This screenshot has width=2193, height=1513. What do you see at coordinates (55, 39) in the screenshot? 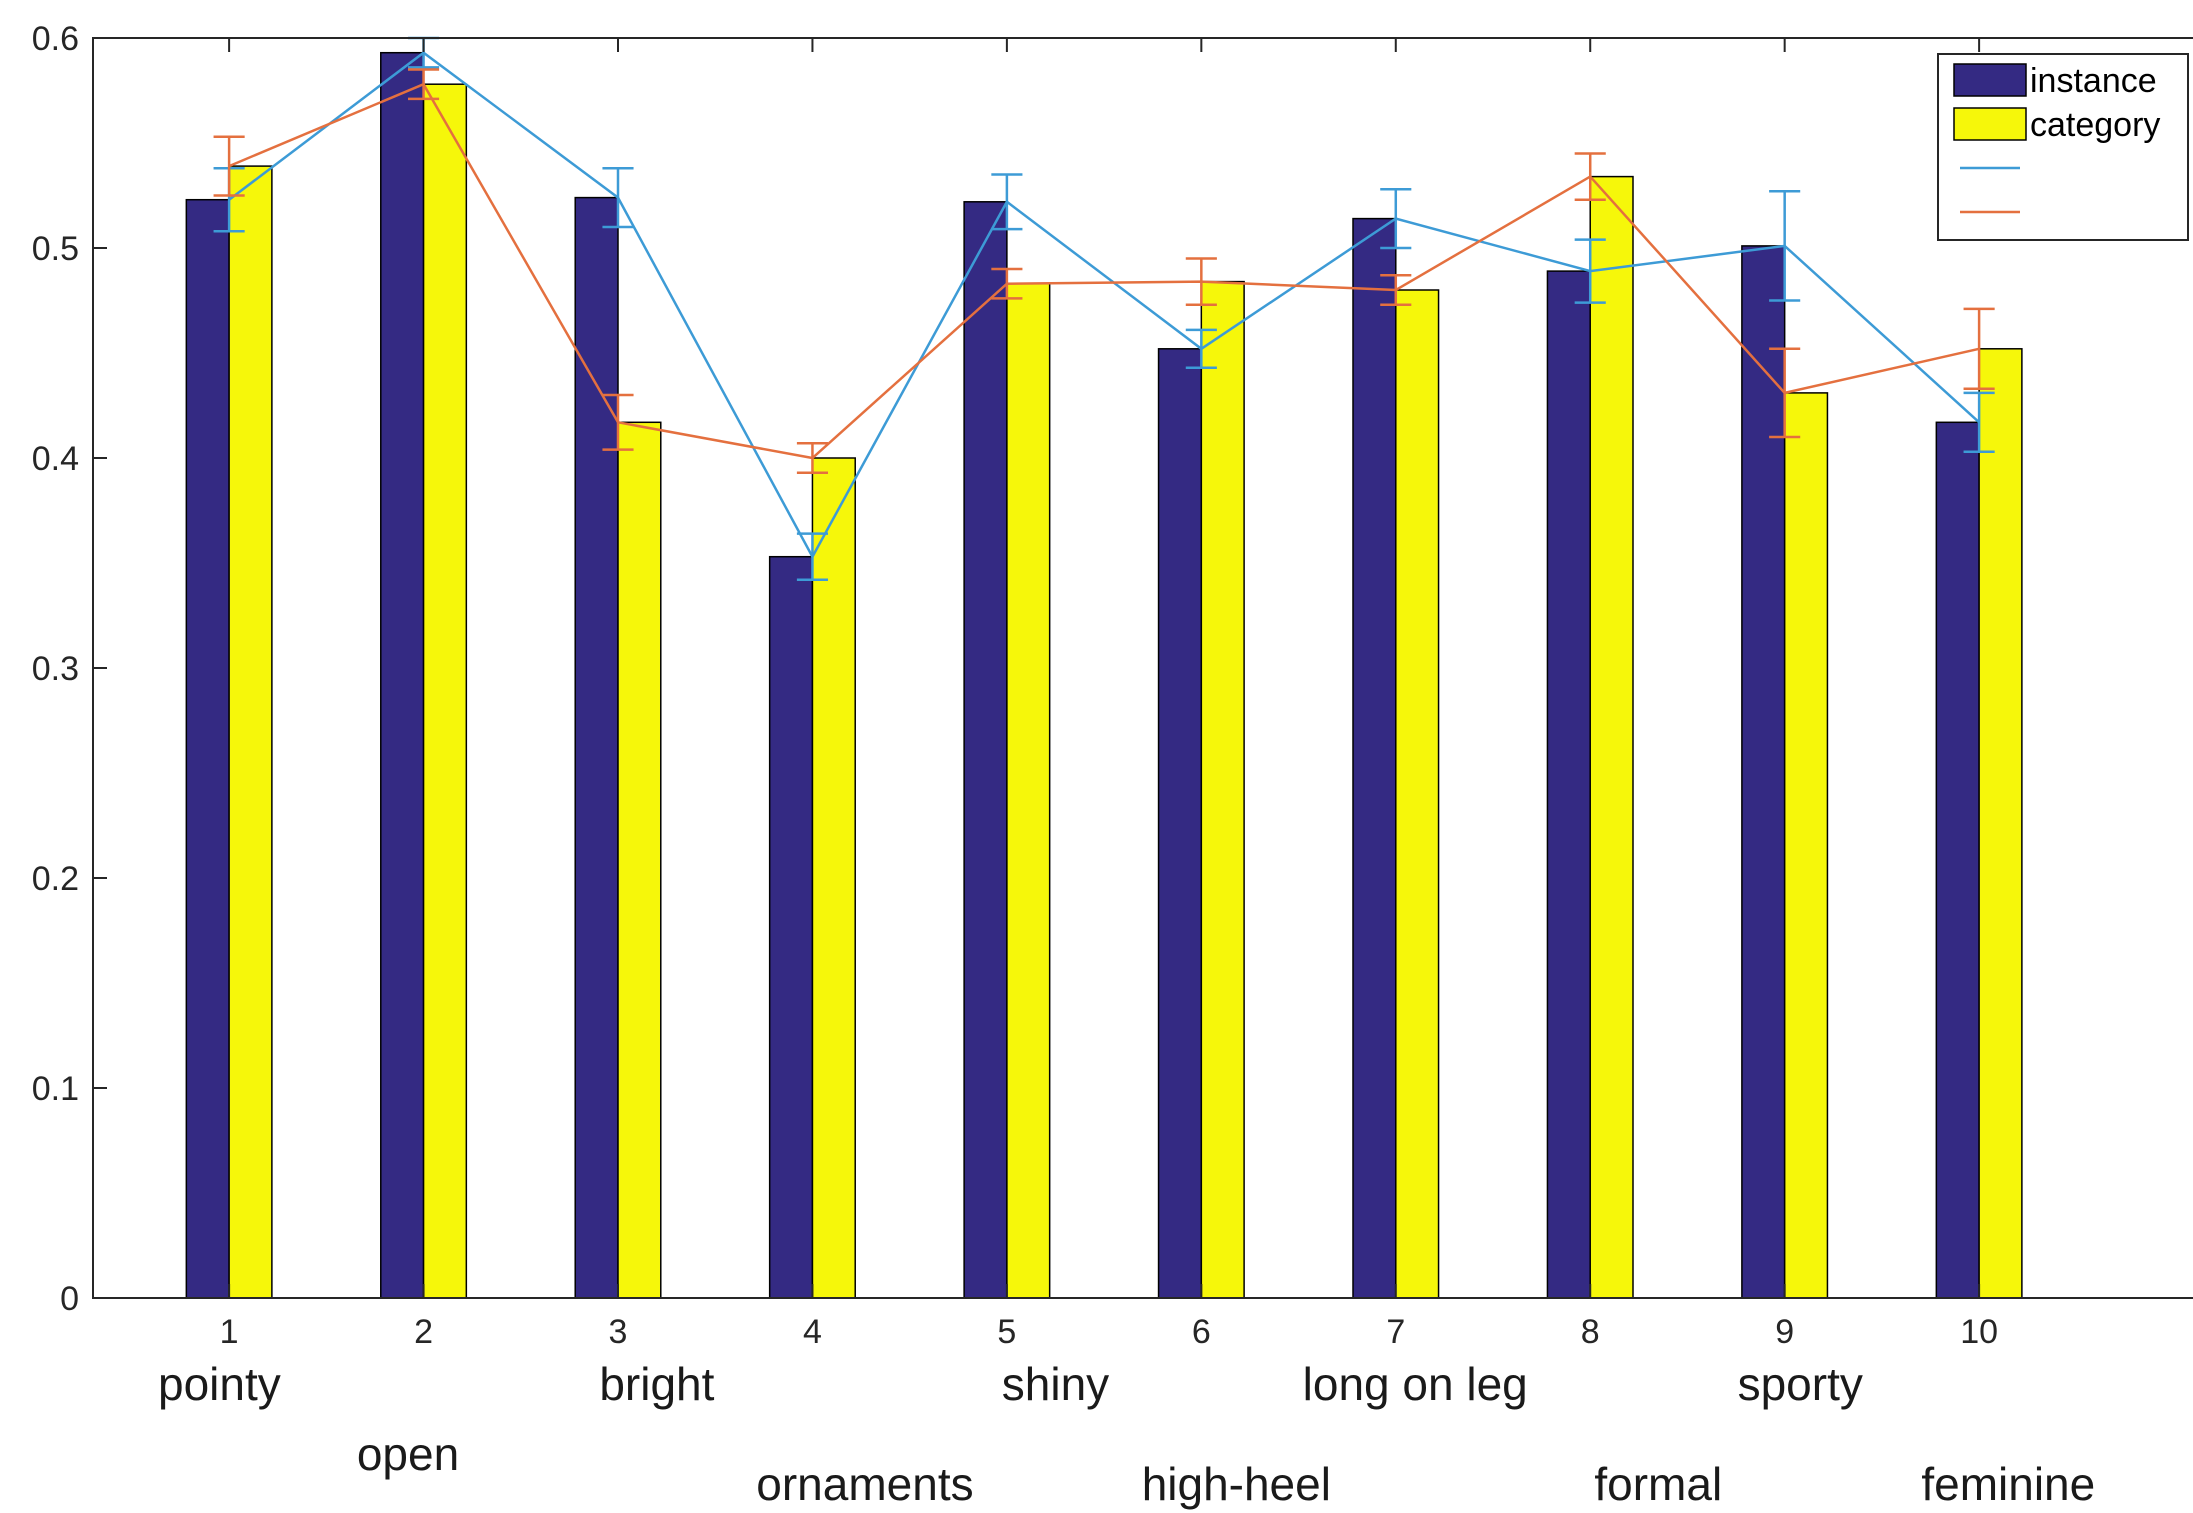
I see `y-tick-label: 0.6` at bounding box center [55, 39].